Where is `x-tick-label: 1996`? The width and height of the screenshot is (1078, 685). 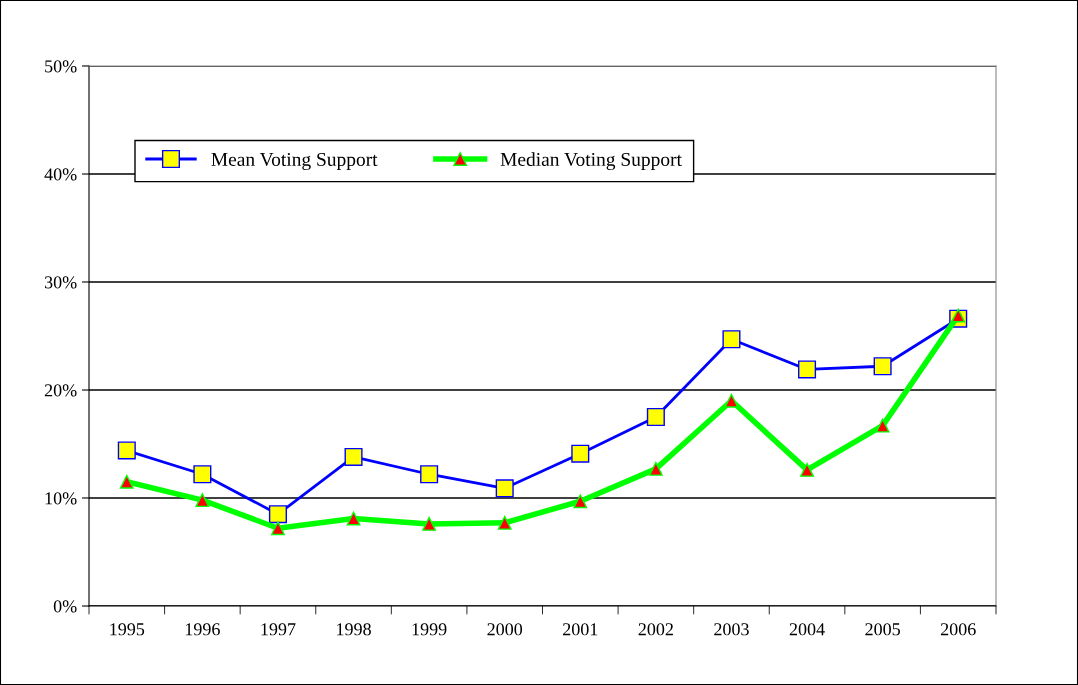
x-tick-label: 1996 is located at coordinates (202, 629).